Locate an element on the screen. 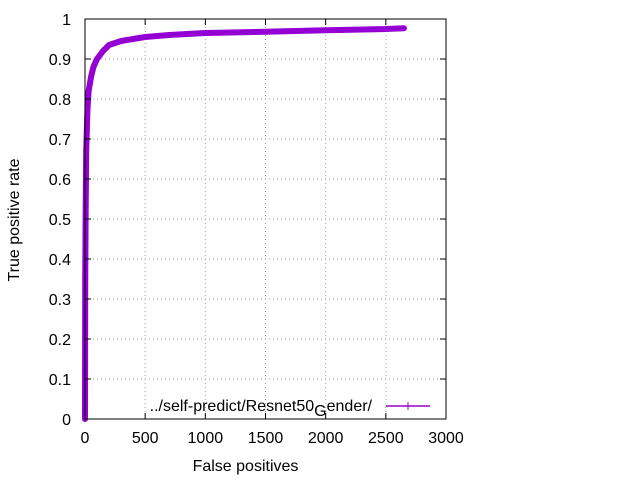  legend-label: ../self-predict/Resnet50Gender/ is located at coordinates (261, 409).